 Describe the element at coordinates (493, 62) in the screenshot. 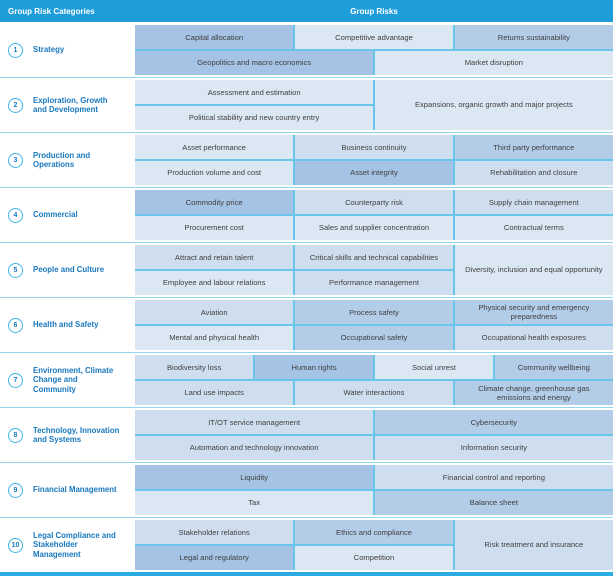

I see `risk-cell: Market disruption` at that location.